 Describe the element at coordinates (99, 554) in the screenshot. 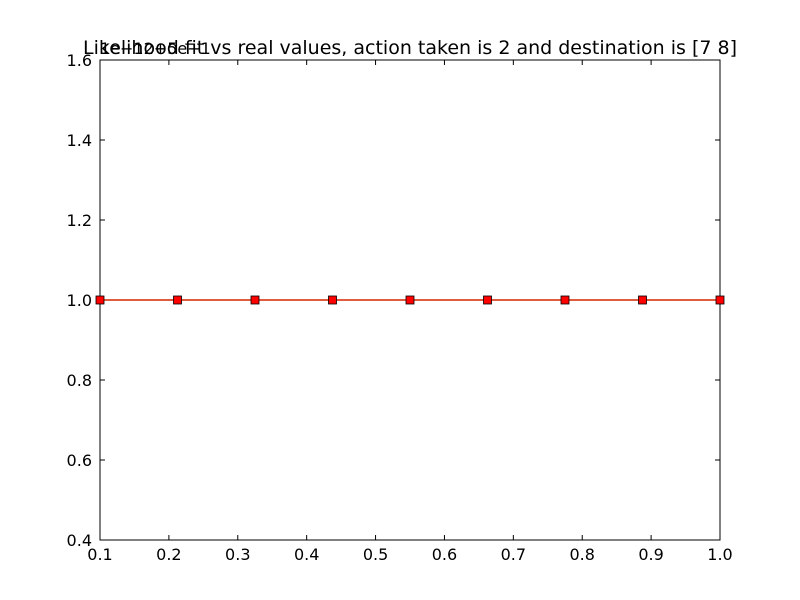

I see `x-tick-label: 0.1` at that location.